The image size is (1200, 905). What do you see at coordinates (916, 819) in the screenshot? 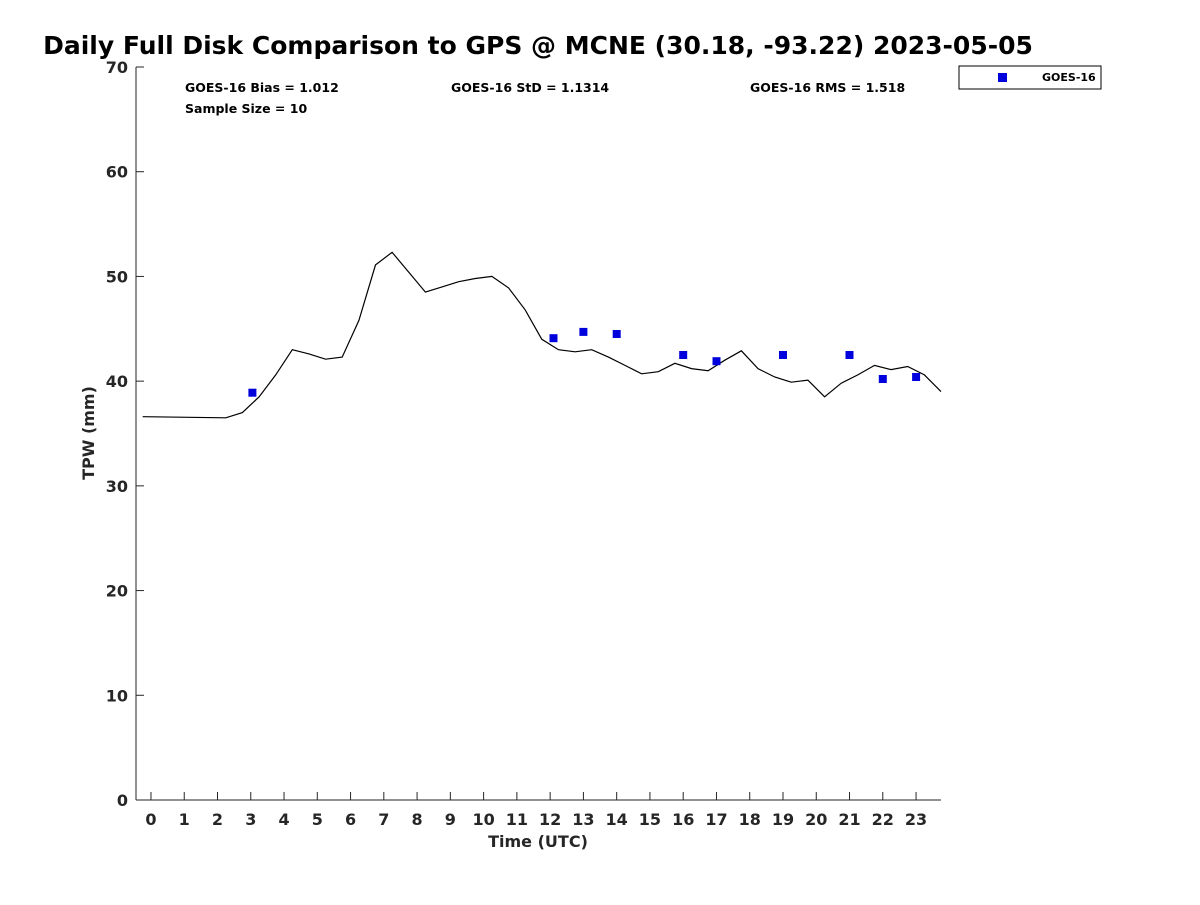
I see `x-tick-label: 23` at bounding box center [916, 819].